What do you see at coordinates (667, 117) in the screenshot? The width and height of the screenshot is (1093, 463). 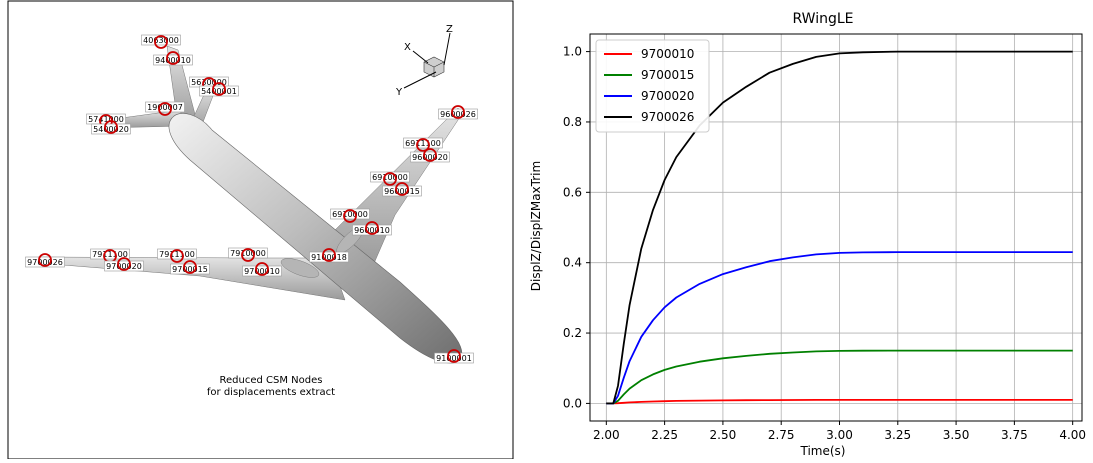 I see `legend-label: 9700026` at bounding box center [667, 117].